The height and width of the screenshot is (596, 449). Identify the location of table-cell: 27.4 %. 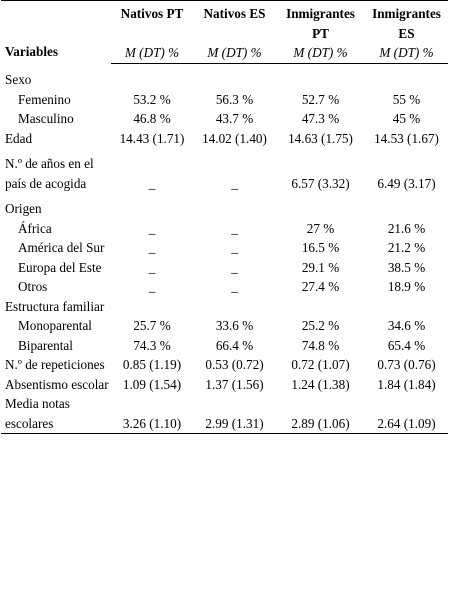
(320, 286).